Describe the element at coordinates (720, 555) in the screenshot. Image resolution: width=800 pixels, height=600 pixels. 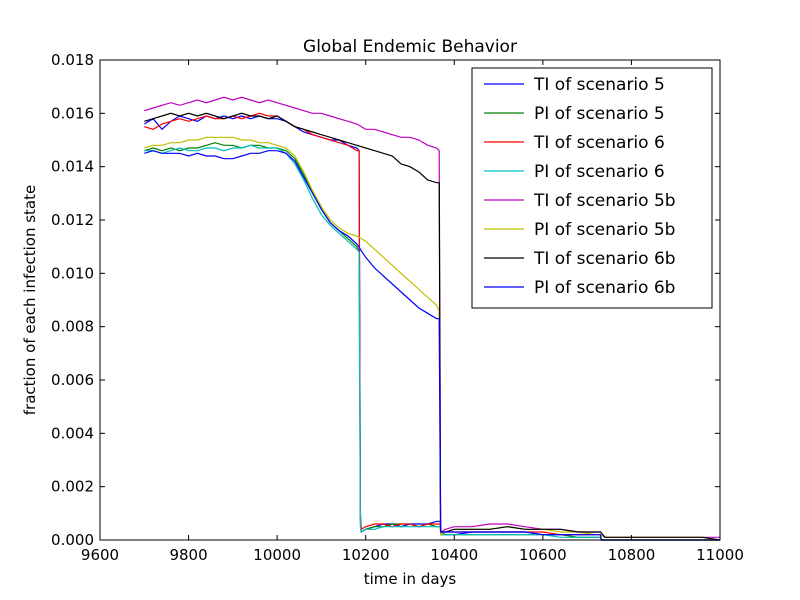
I see `x-tick-label: 11000` at that location.